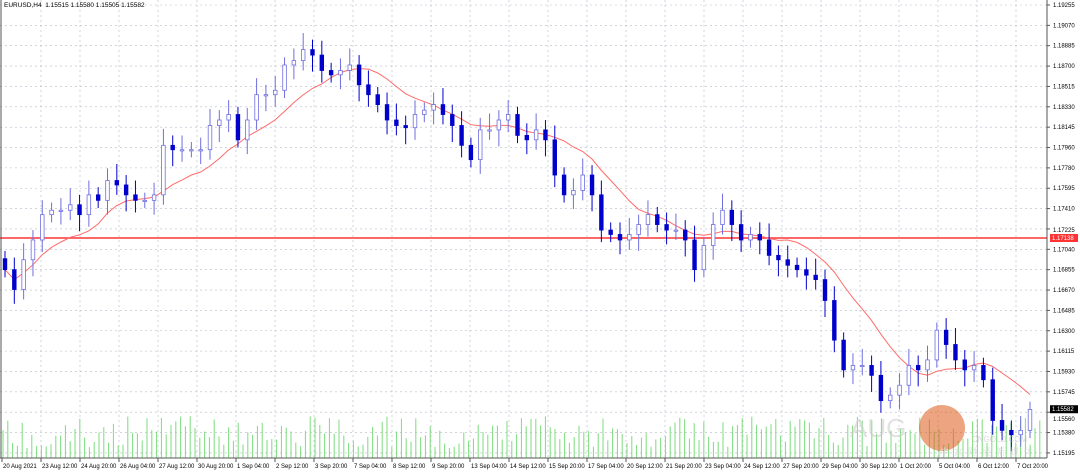 The width and height of the screenshot is (1080, 472). Describe the element at coordinates (606, 467) in the screenshot. I see `x-tick-label: 17 Sep 04:00` at that location.